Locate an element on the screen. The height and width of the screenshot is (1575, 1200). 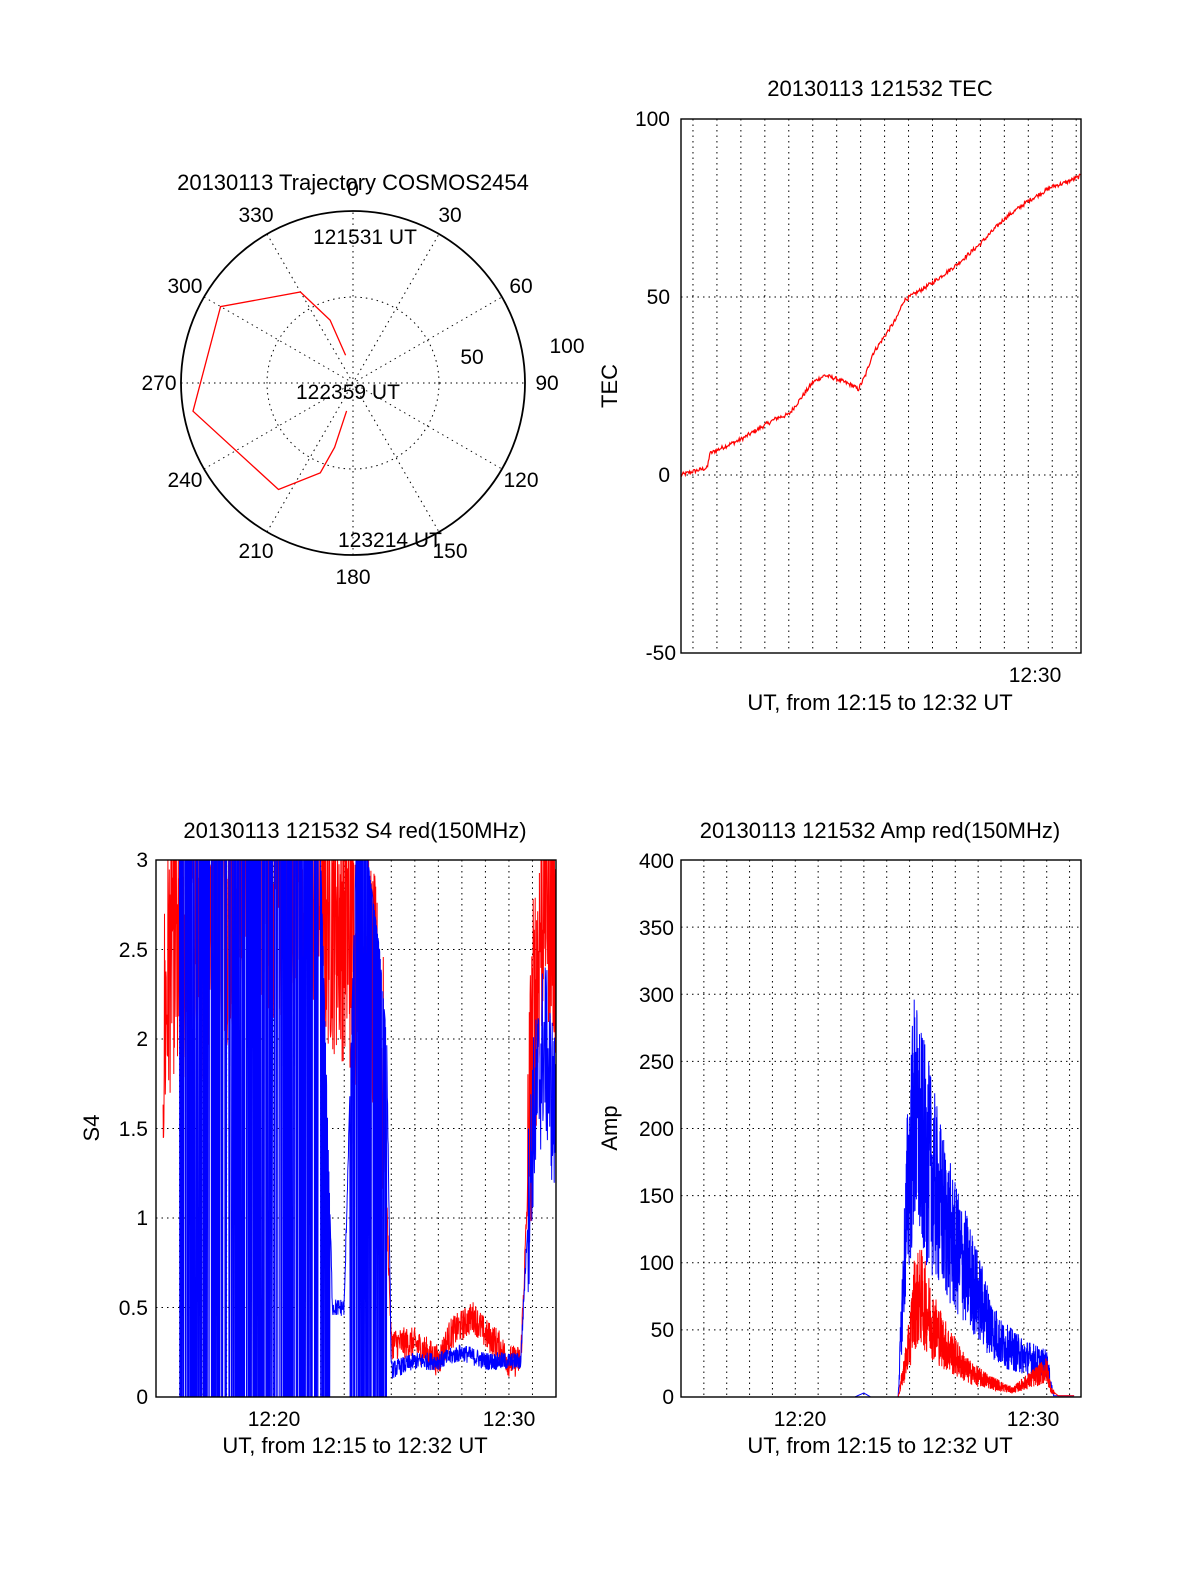
s4-ytick-3: 3 is located at coordinates (142, 860).